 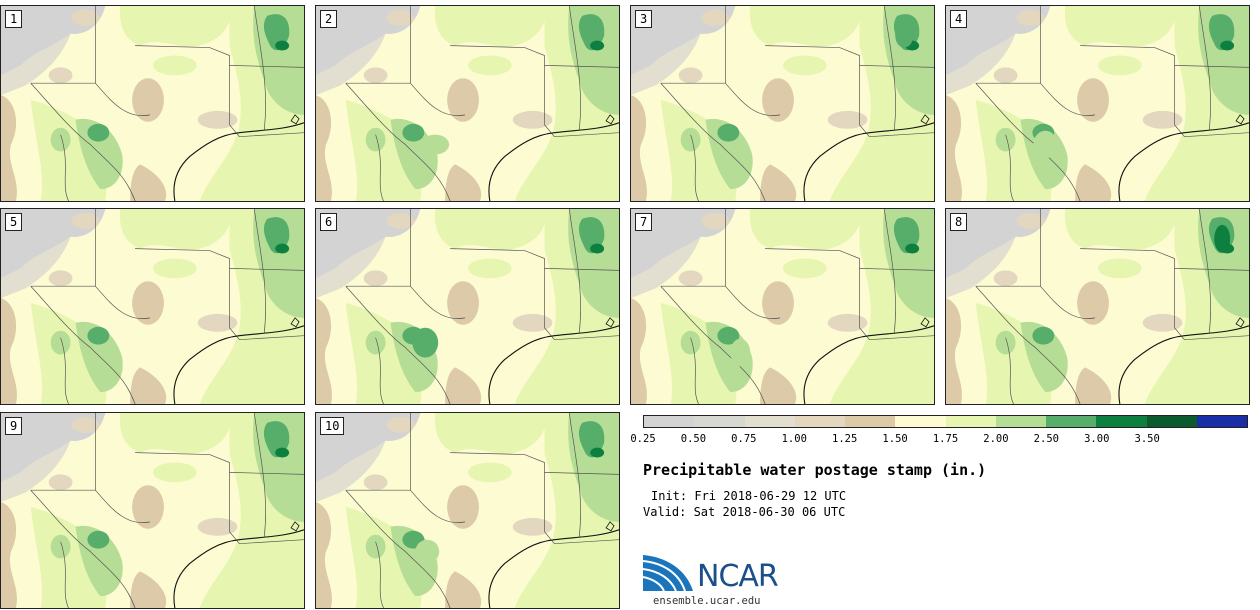 What do you see at coordinates (467, 306) in the screenshot?
I see `map-panel-6: 6` at bounding box center [467, 306].